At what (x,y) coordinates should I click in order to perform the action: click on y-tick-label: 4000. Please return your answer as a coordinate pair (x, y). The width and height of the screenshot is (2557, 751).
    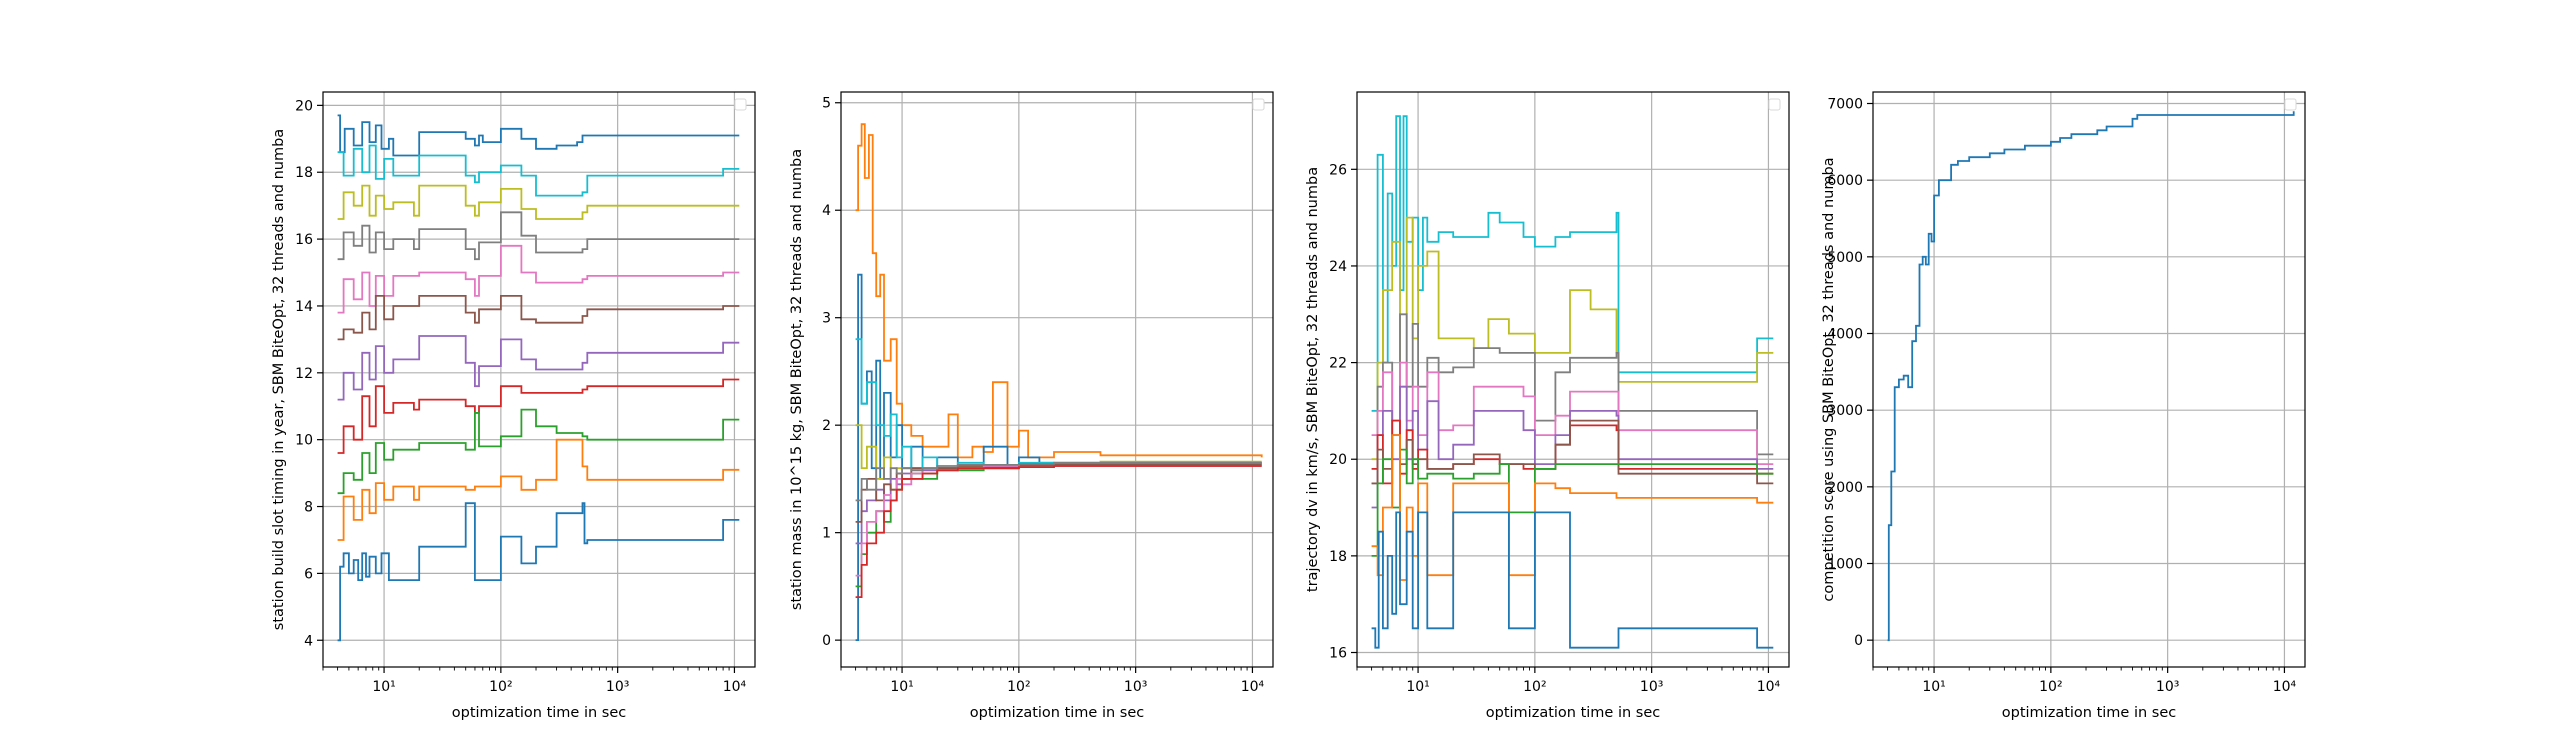
    Looking at the image, I should click on (1845, 335).